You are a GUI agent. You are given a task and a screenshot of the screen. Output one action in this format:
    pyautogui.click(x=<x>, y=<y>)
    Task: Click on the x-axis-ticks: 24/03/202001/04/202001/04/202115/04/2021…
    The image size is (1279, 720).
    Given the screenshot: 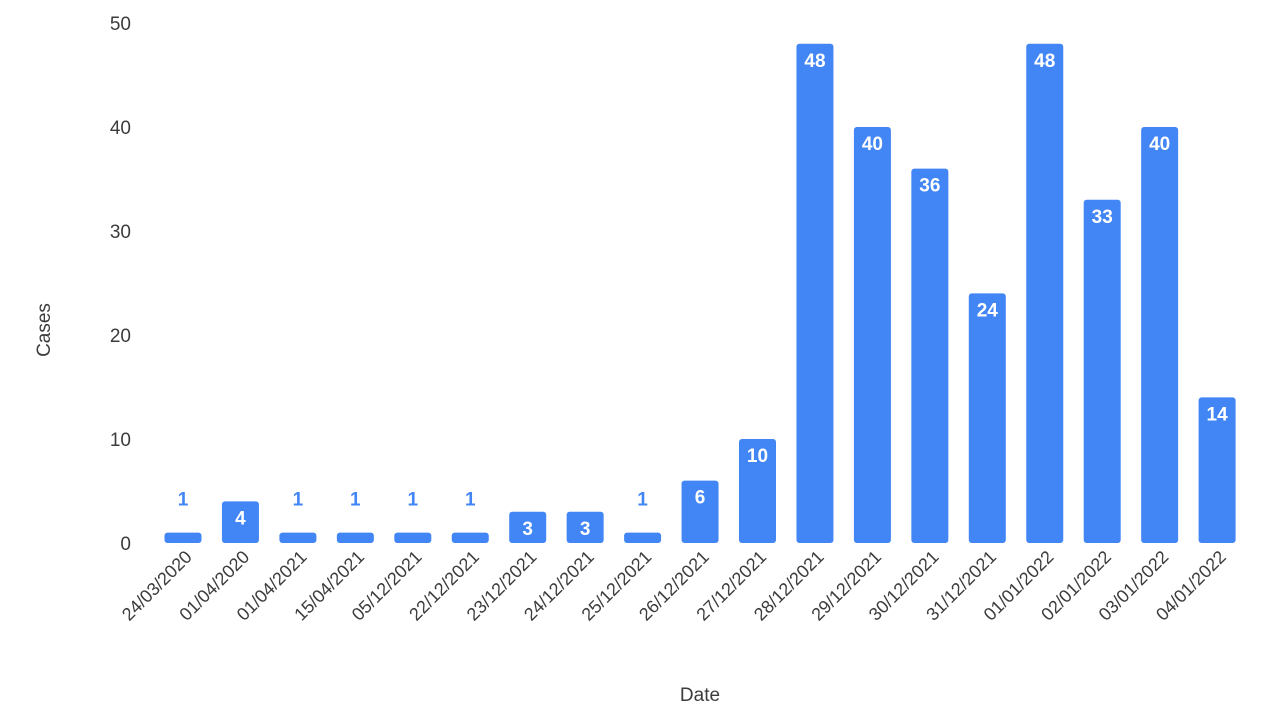 What is the action you would take?
    pyautogui.click(x=674, y=586)
    